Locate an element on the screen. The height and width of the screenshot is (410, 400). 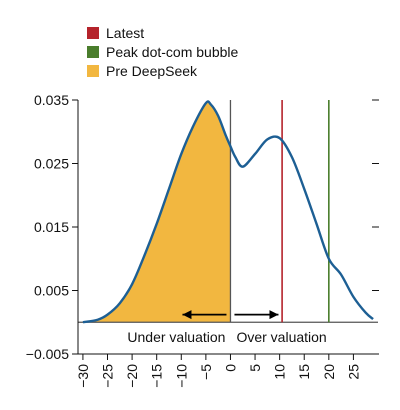
x-tick-label: 20 is located at coordinates (329, 372).